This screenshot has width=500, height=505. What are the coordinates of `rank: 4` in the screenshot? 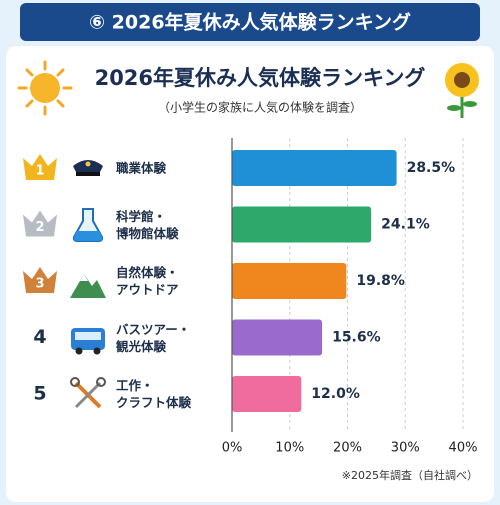 It's located at (39, 337).